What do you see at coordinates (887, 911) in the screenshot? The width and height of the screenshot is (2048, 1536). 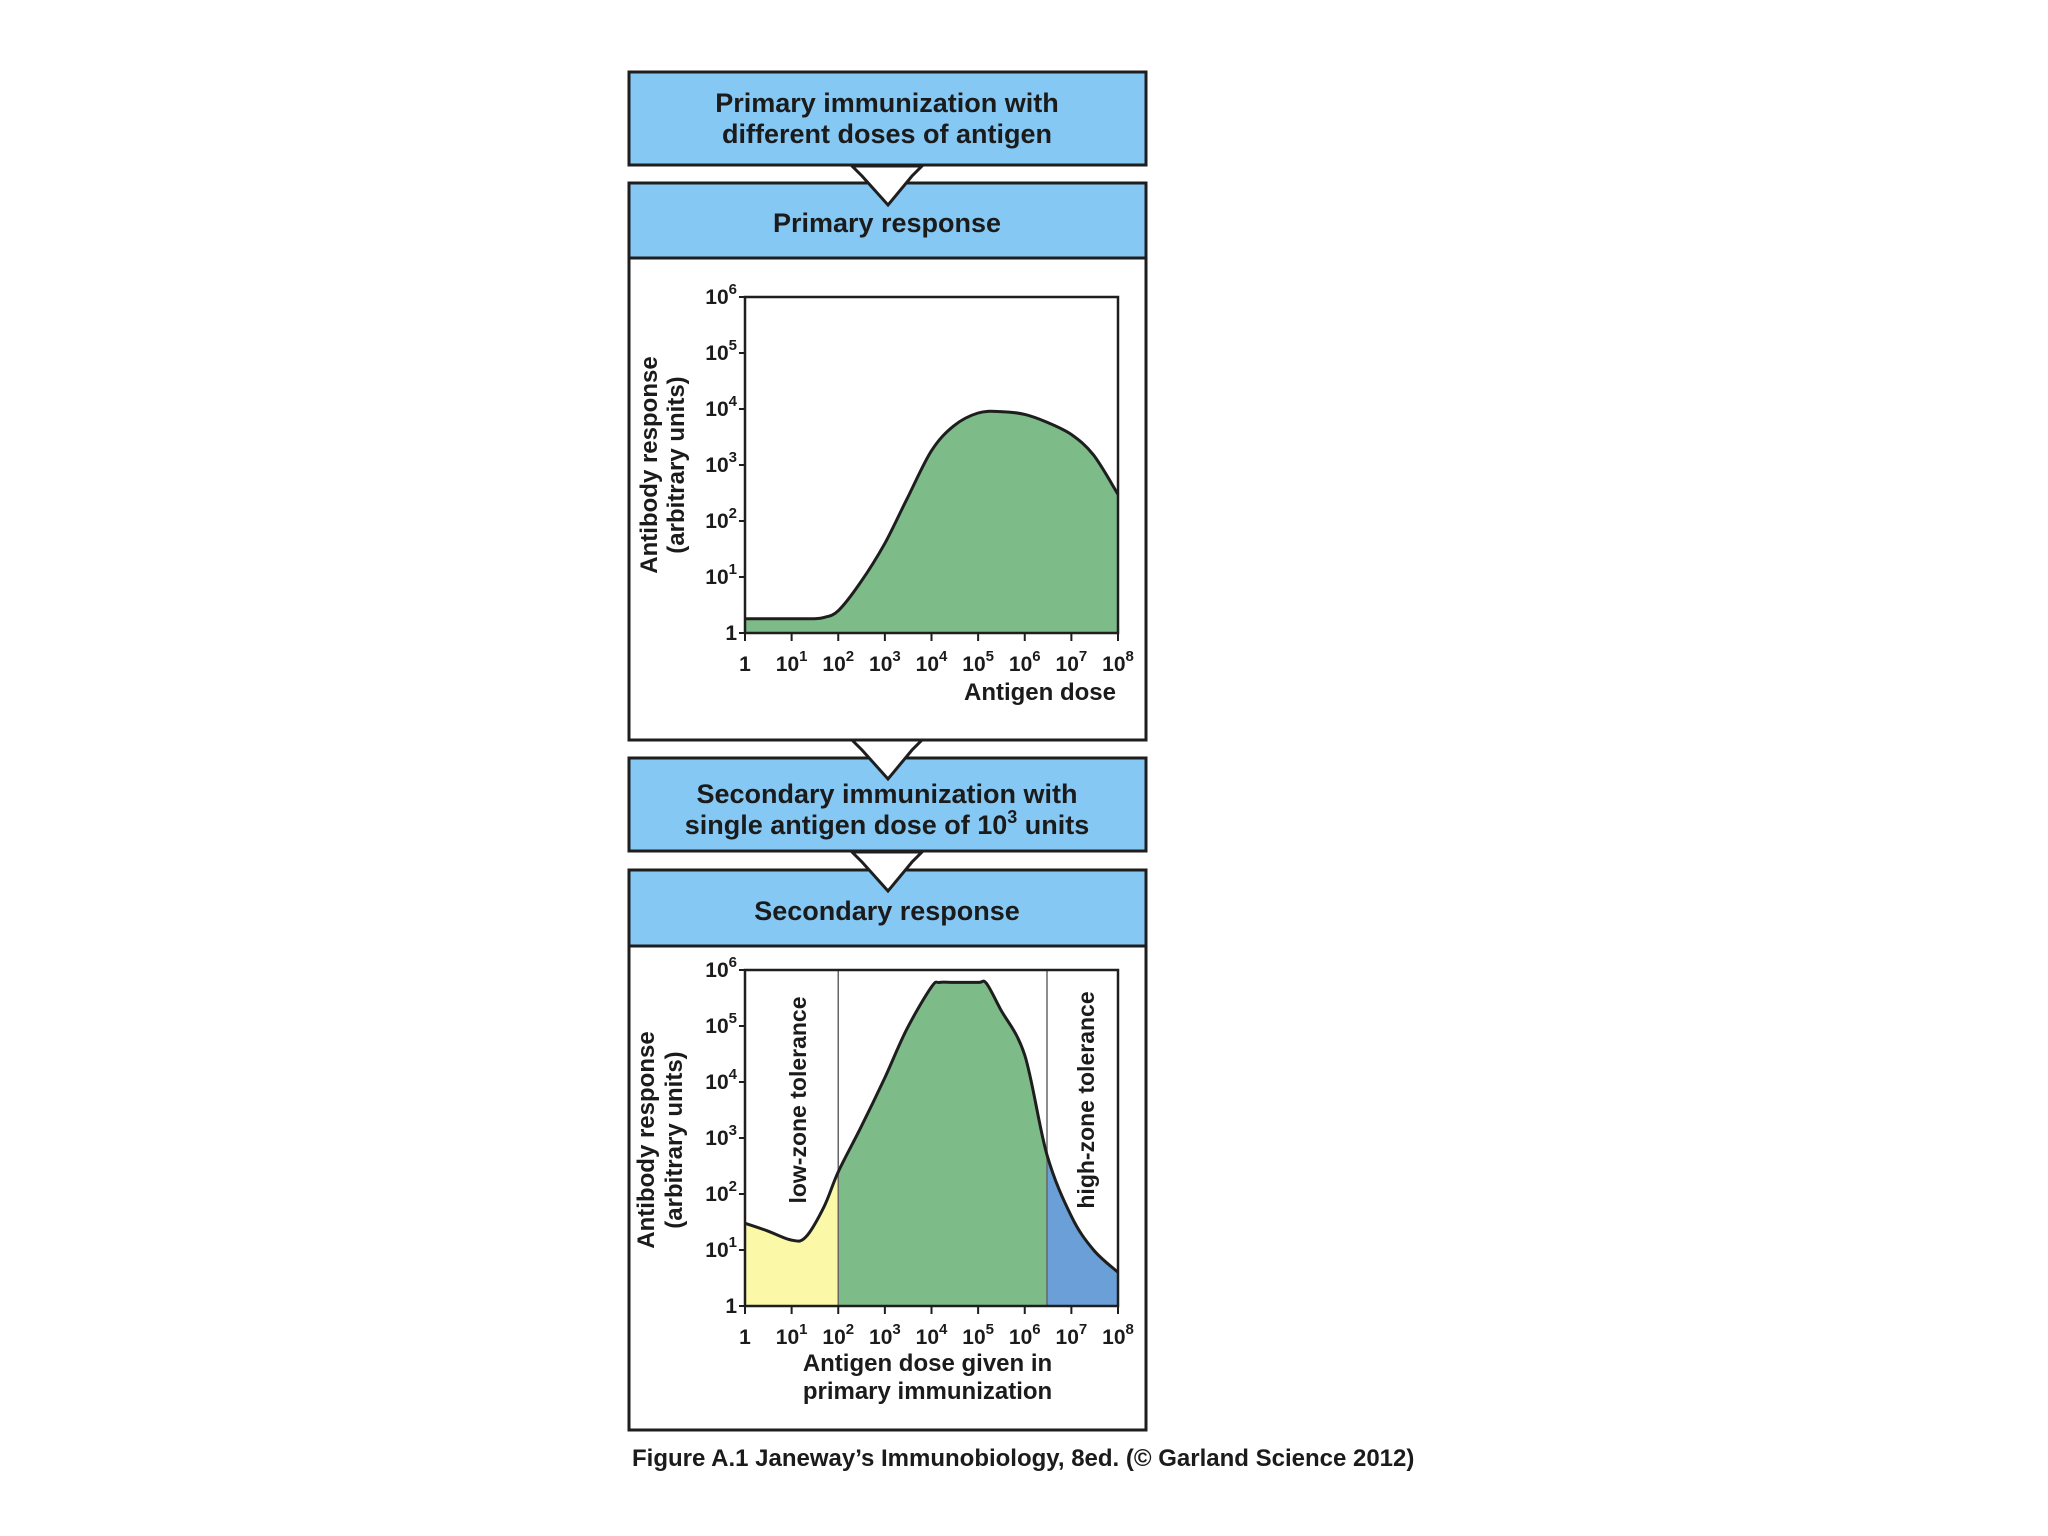 I see `secondary-response-title: Secondary response` at bounding box center [887, 911].